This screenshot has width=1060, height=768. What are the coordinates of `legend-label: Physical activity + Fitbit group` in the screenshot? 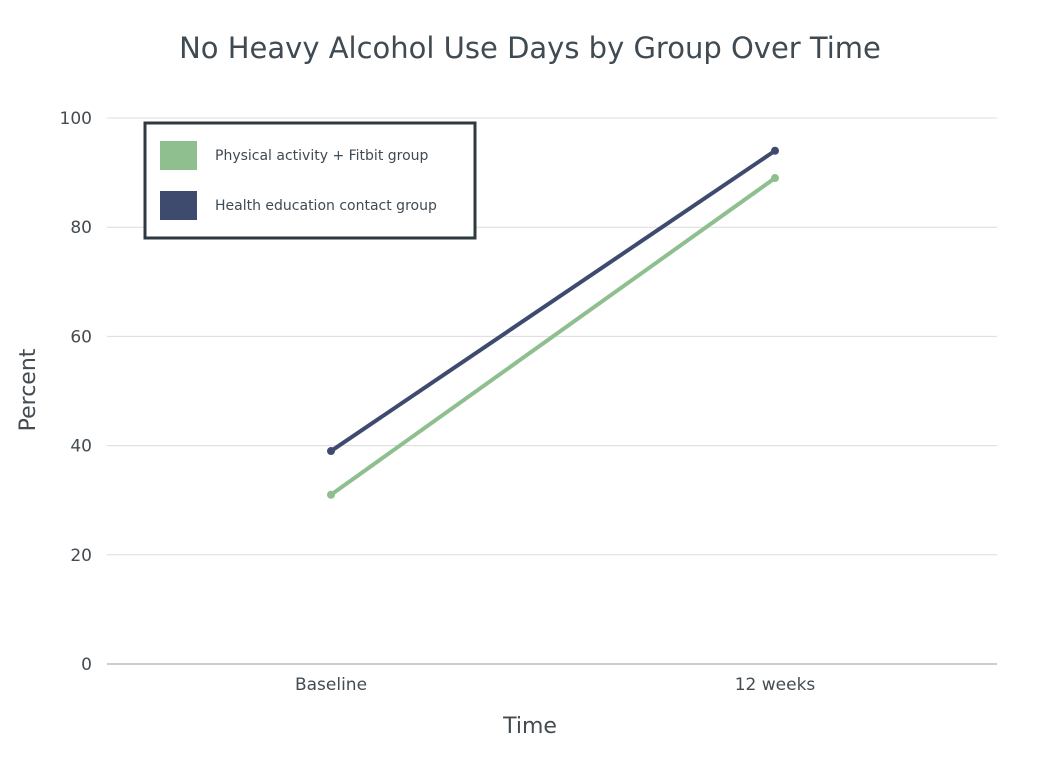 It's located at (322, 156).